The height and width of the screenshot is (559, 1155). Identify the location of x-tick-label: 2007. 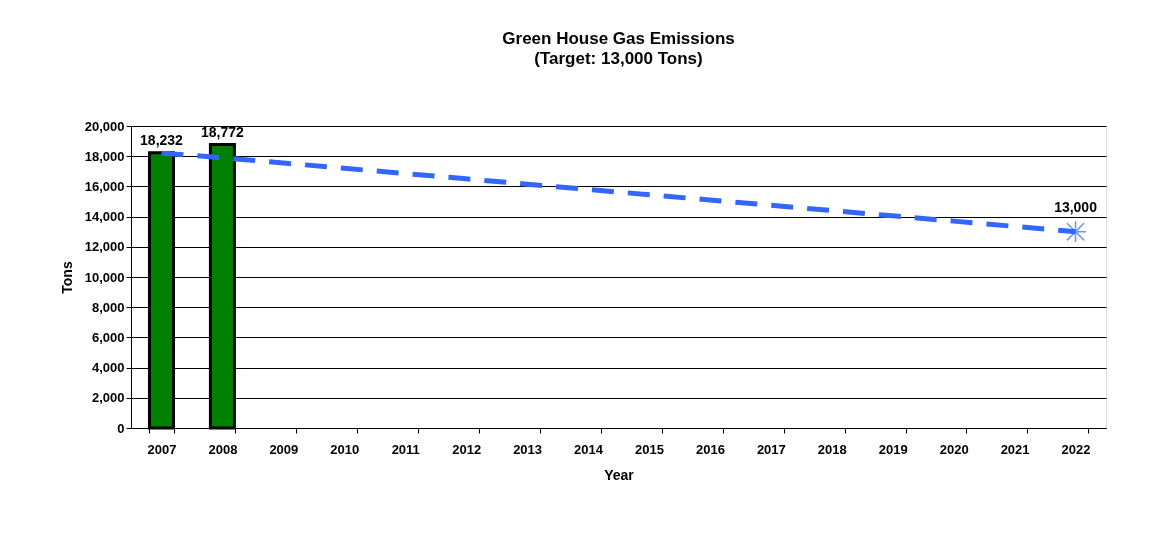
(162, 449).